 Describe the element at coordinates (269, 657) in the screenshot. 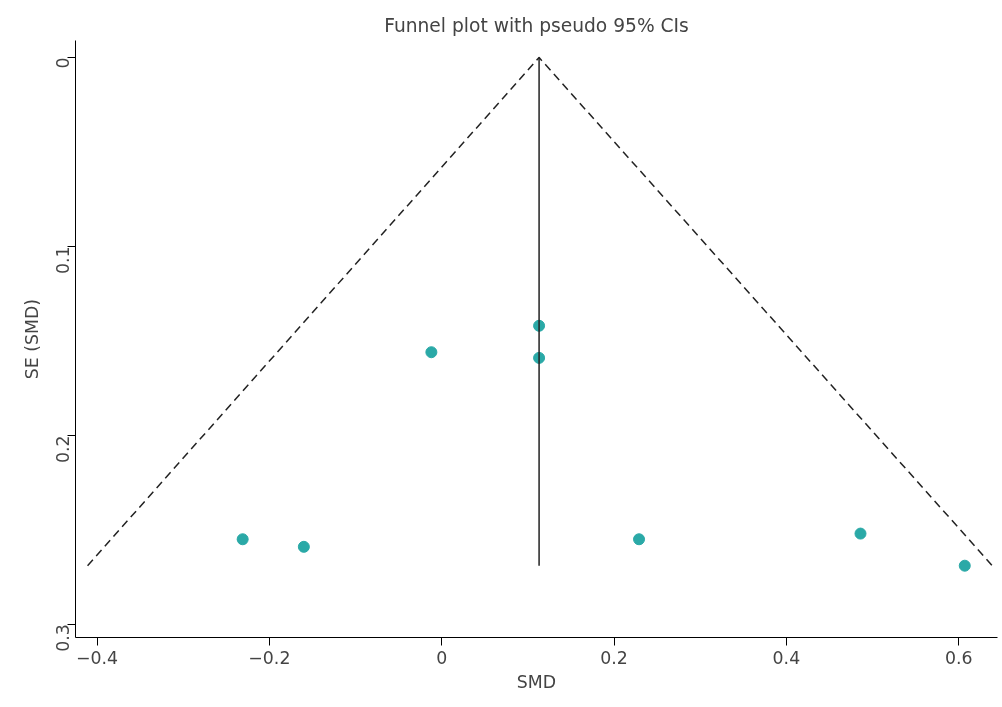

I see `x-tick-label: −0.2` at that location.